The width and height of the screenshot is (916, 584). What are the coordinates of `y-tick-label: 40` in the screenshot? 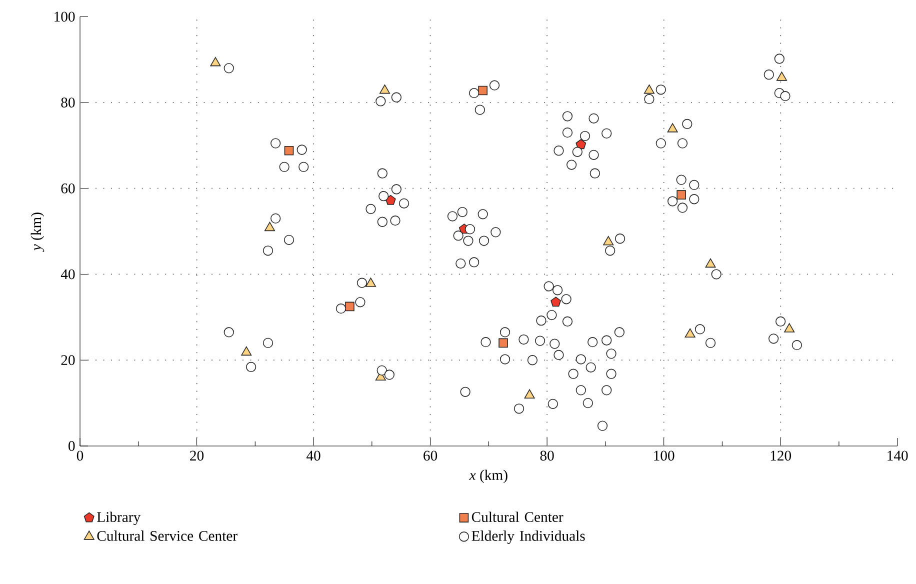 It's located at (67, 274).